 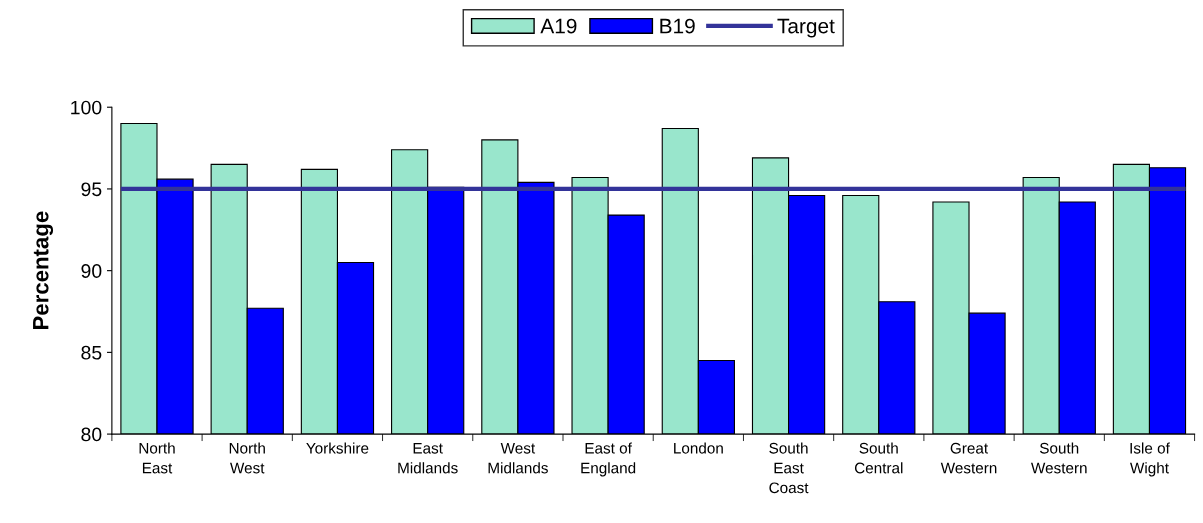 What do you see at coordinates (91, 271) in the screenshot?
I see `y-tick-label: 90` at bounding box center [91, 271].